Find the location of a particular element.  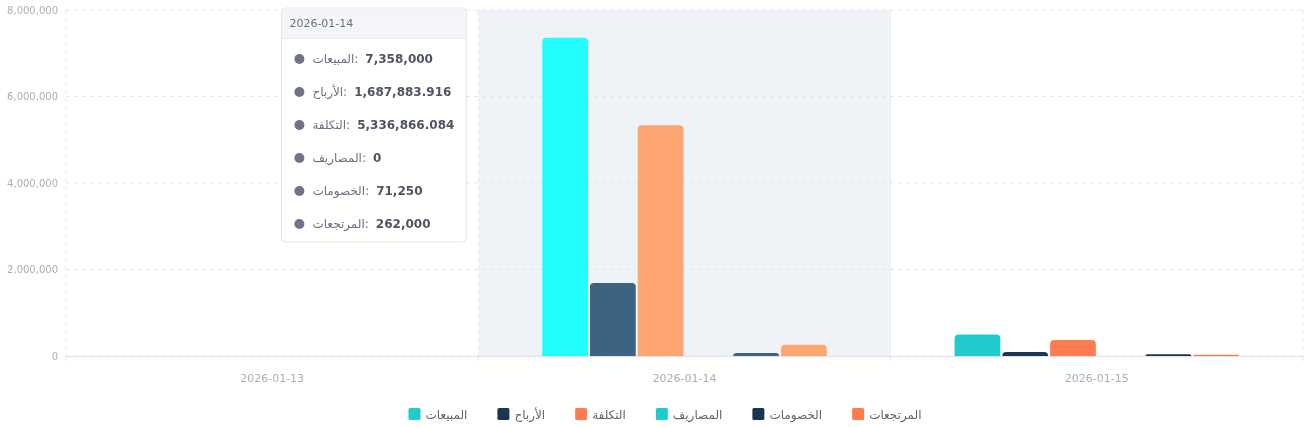

y-tick-label: 8,000,000 is located at coordinates (32, 10).